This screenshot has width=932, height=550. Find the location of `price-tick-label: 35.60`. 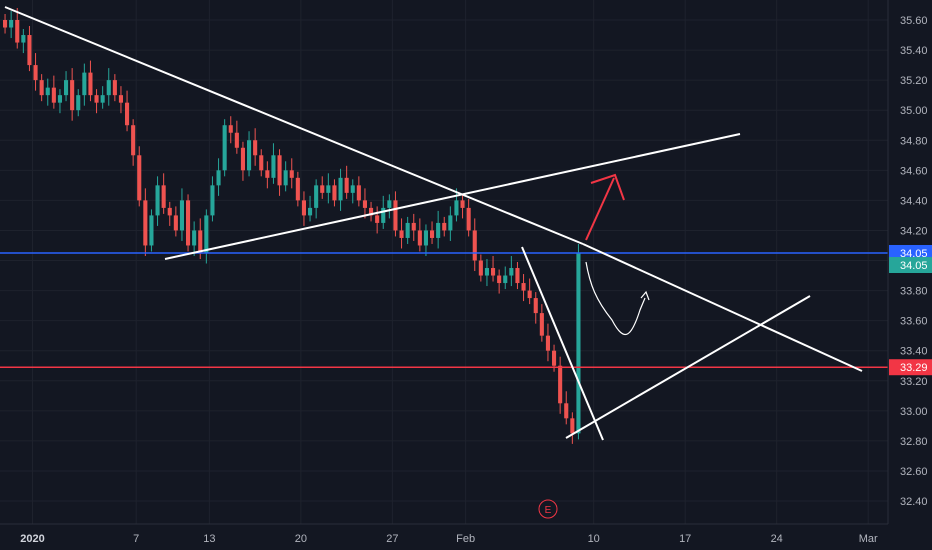

price-tick-label: 35.60 is located at coordinates (914, 21).